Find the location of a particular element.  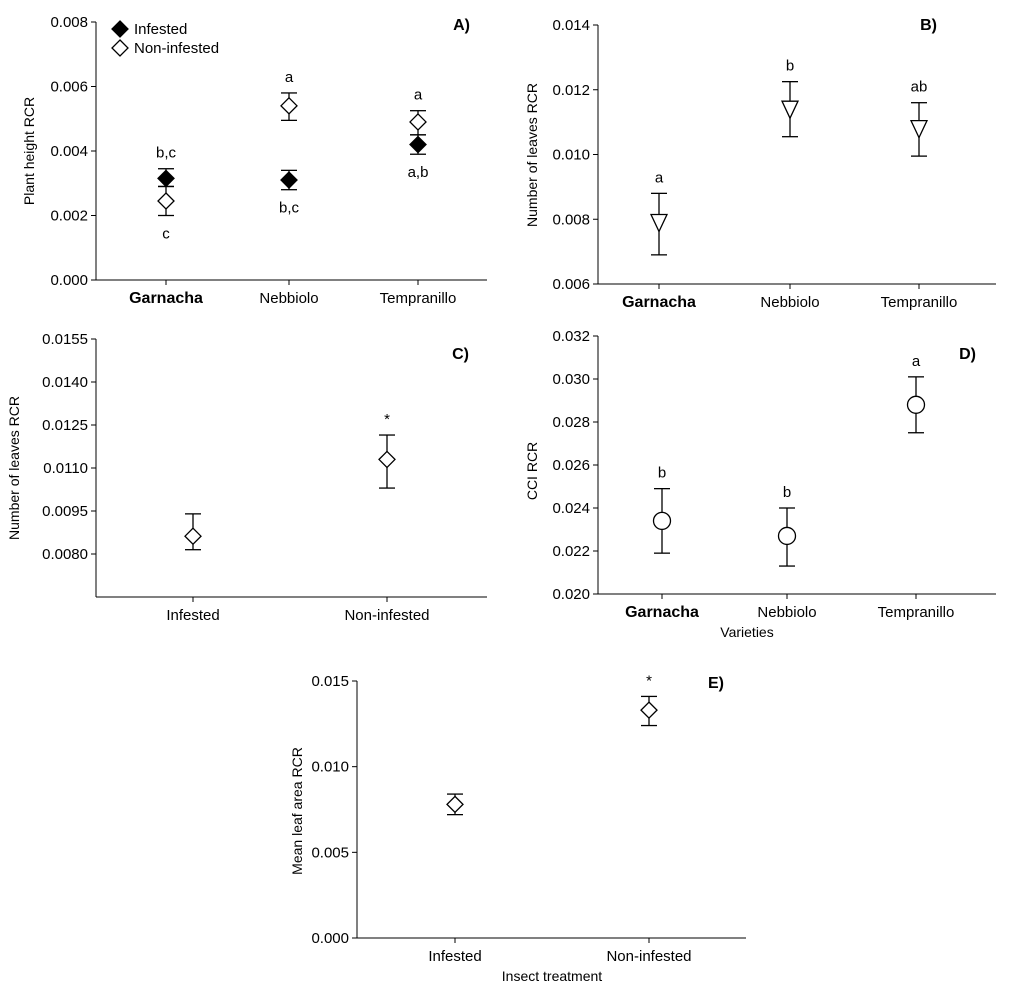

y-tick-label: 0.020 is located at coordinates (571, 594).